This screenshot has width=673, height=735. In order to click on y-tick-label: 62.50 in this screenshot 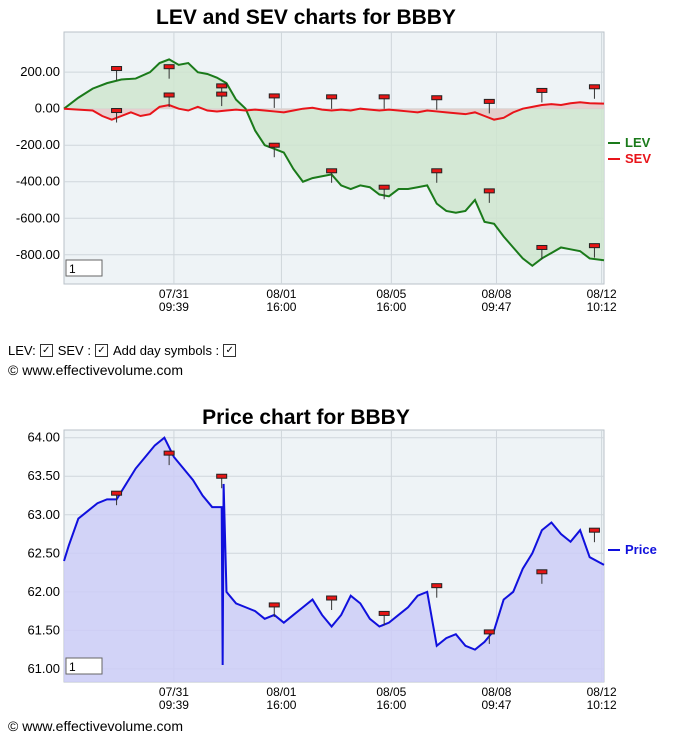, I will do `click(43, 552)`.